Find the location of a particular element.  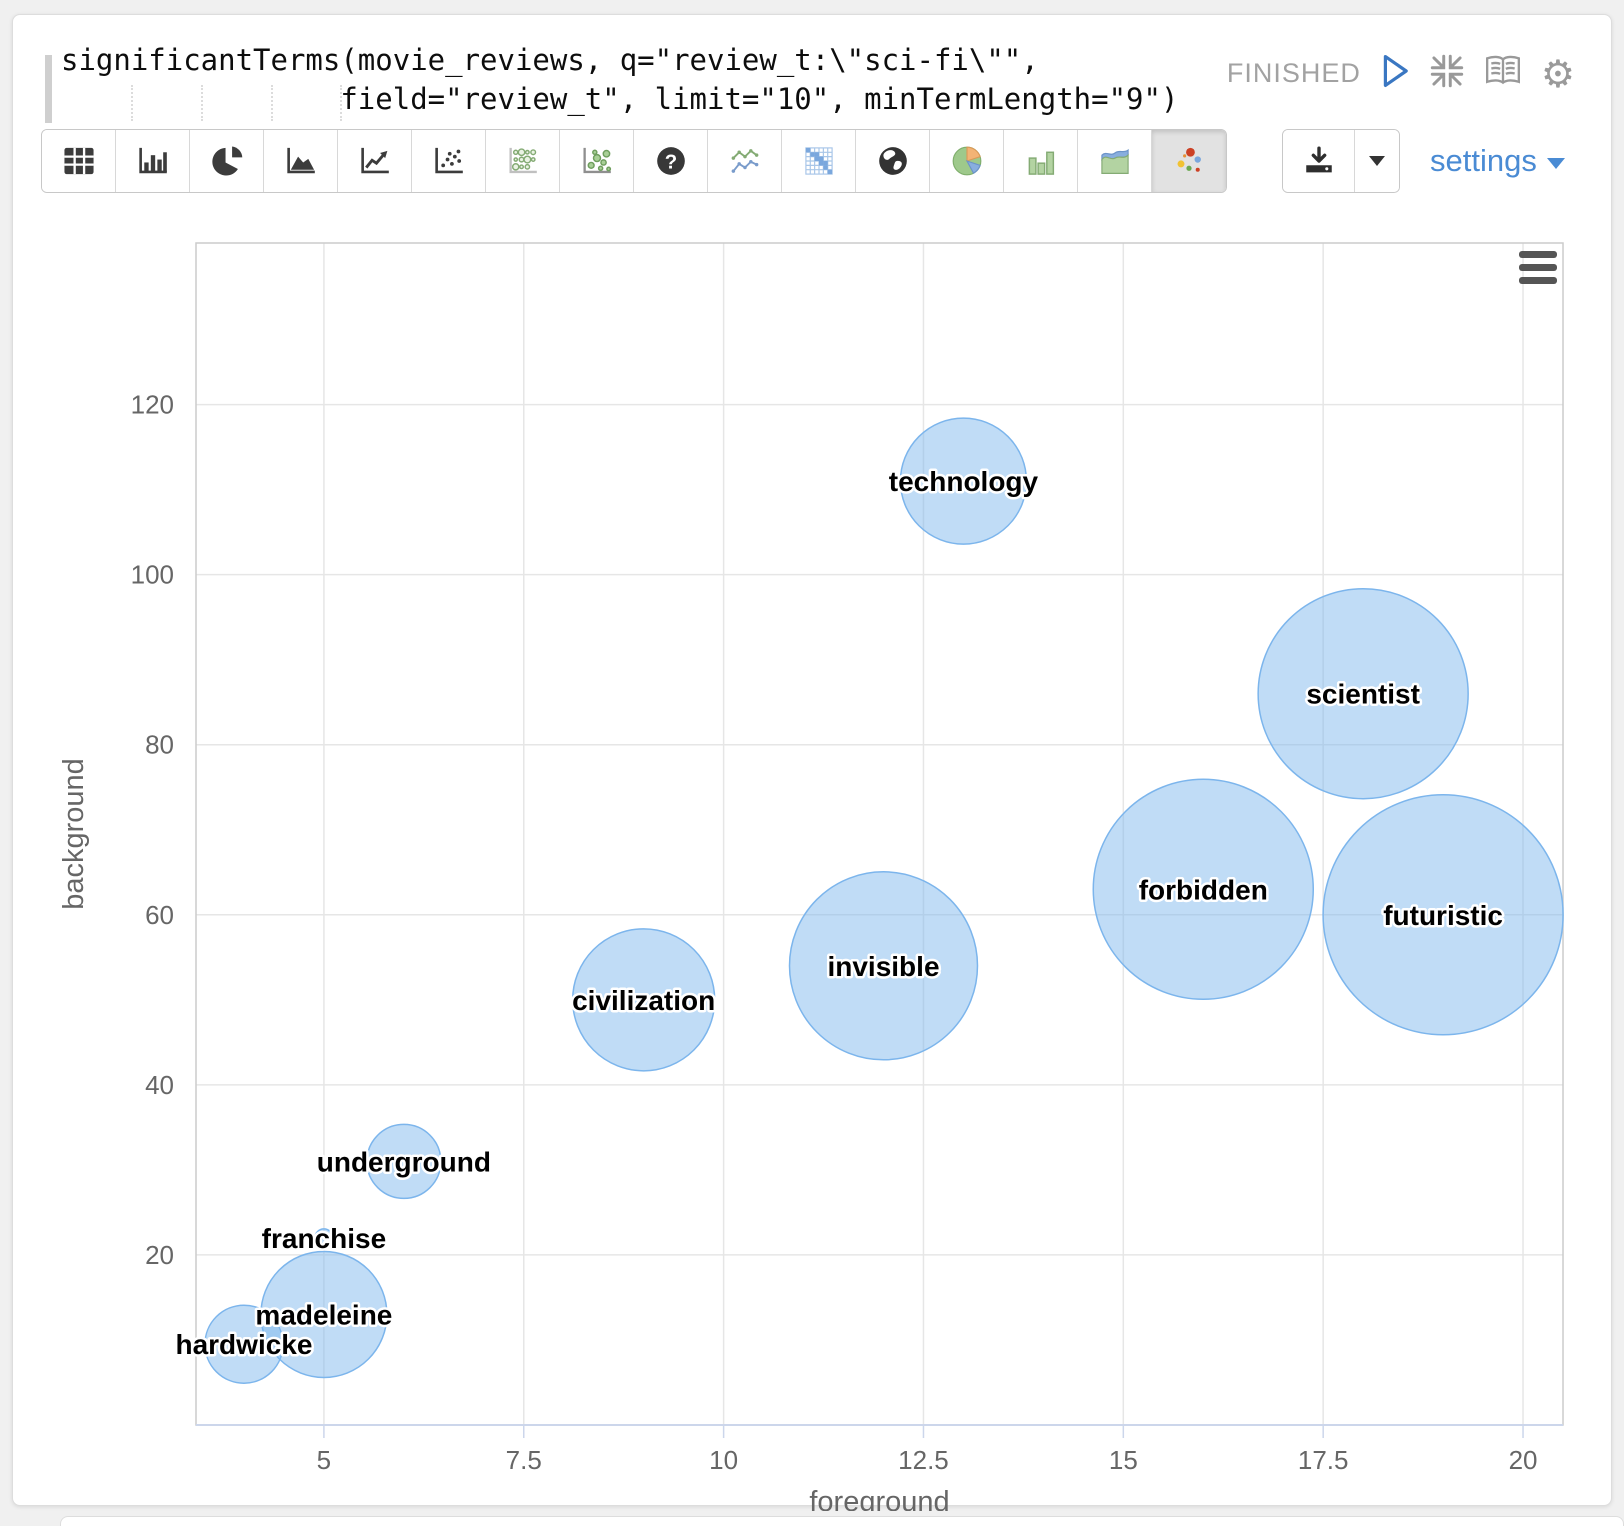

multi-line-chart-icon is located at coordinates (744, 161).